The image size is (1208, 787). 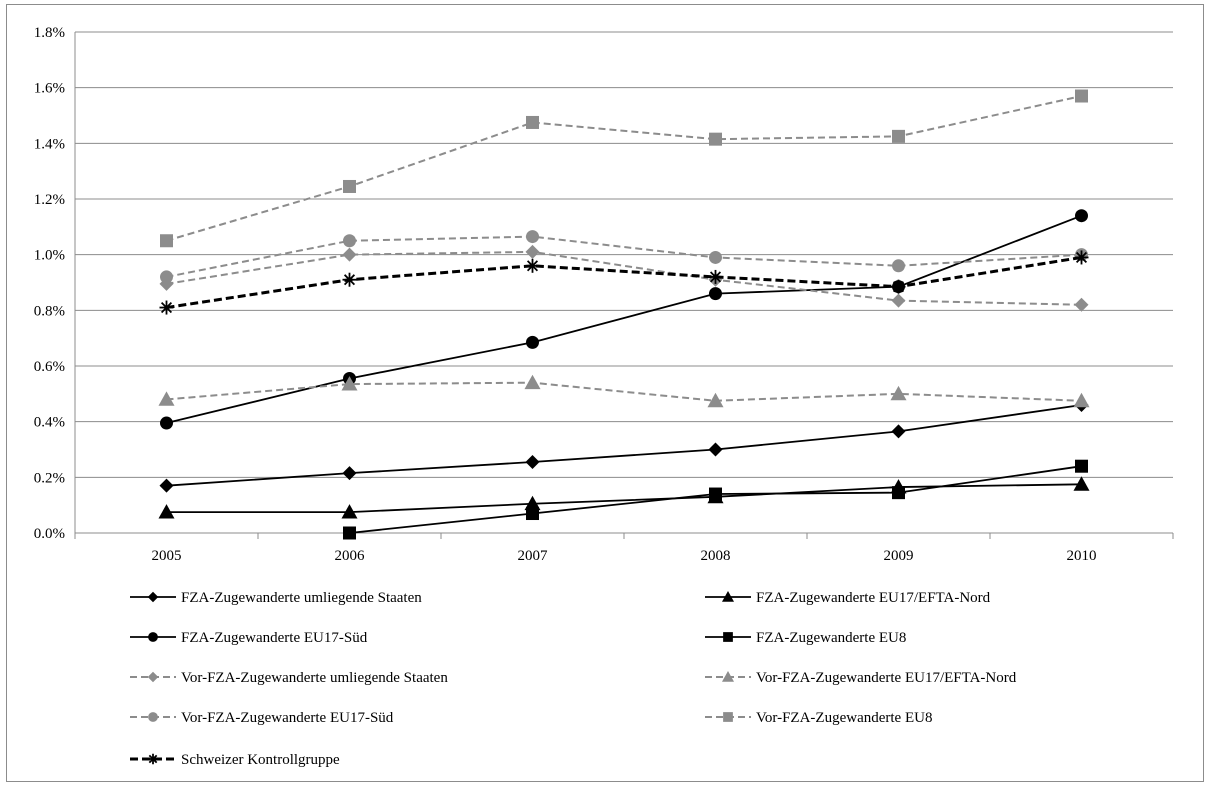 What do you see at coordinates (831, 638) in the screenshot?
I see `legend-label: FZA-Zugewanderte EU8` at bounding box center [831, 638].